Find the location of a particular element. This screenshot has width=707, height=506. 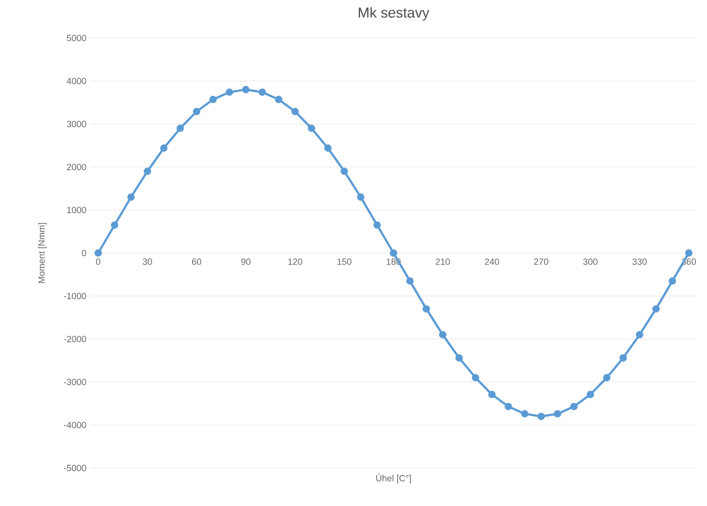

y-tick-label: -3000 is located at coordinates (75, 382).